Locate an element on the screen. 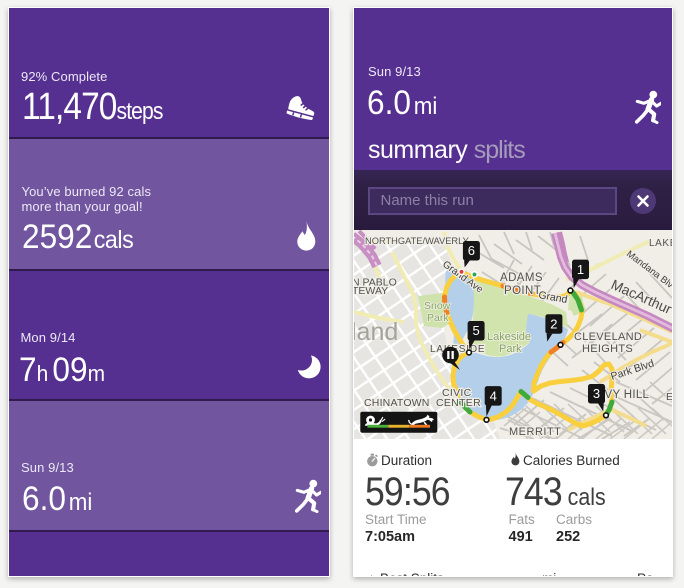  svg-text: CHINATOWN is located at coordinates (397, 403).